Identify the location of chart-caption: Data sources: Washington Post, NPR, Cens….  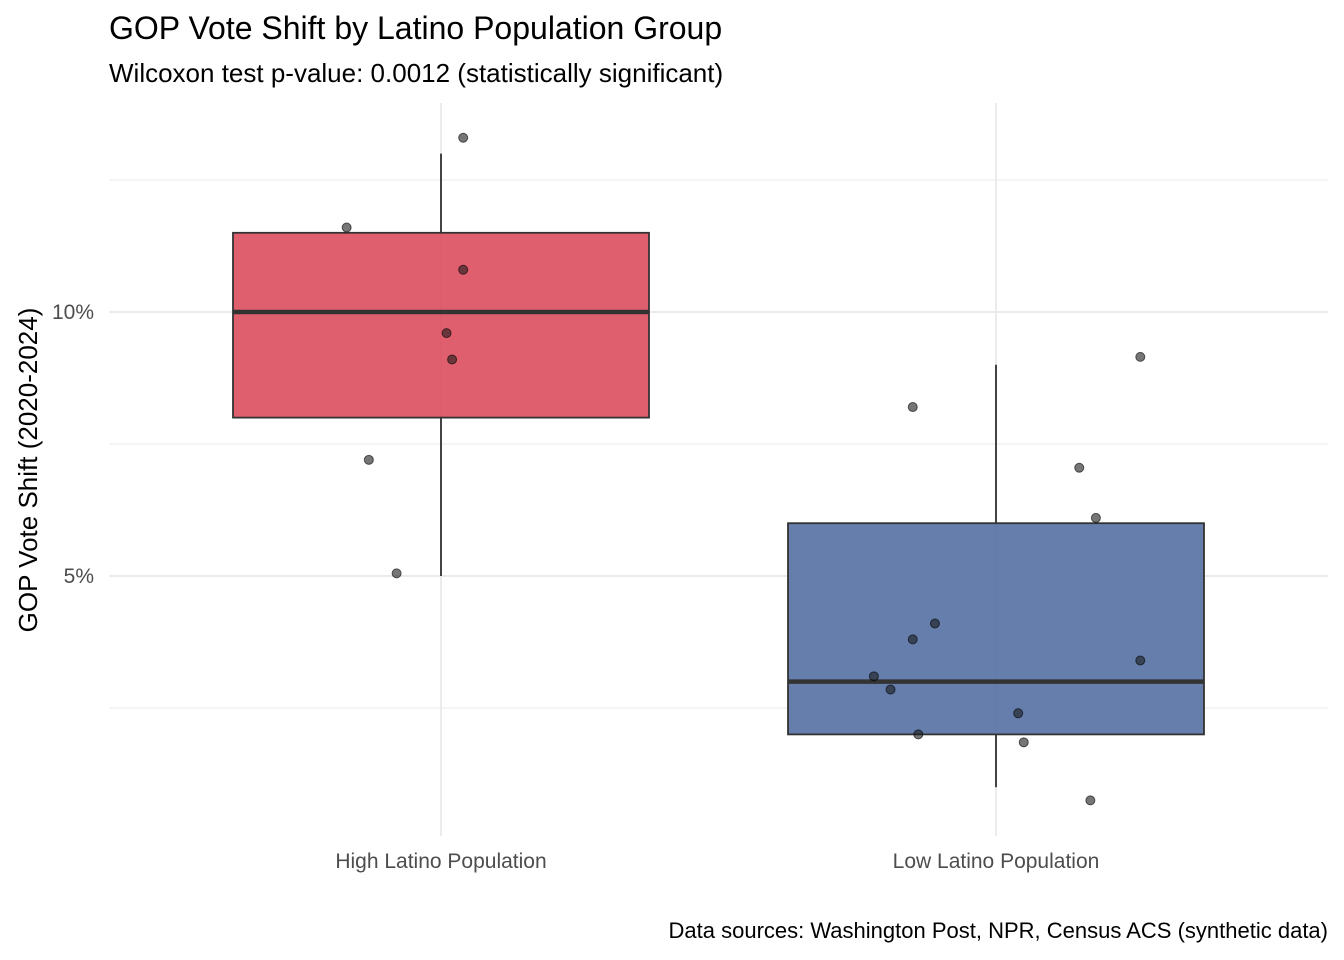
(998, 930).